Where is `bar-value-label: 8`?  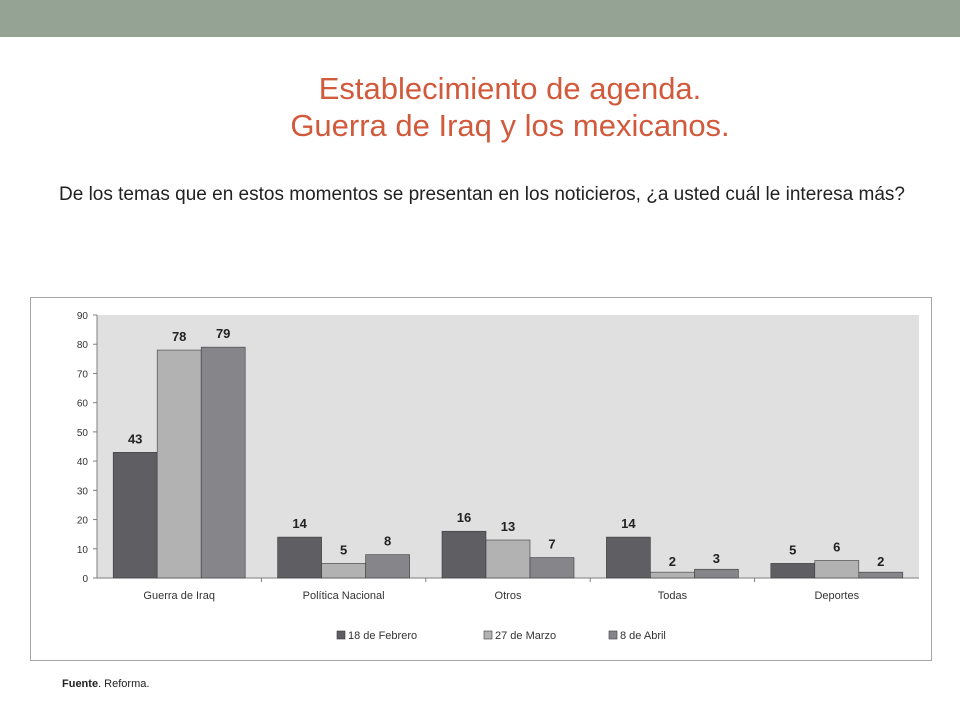 bar-value-label: 8 is located at coordinates (387, 541).